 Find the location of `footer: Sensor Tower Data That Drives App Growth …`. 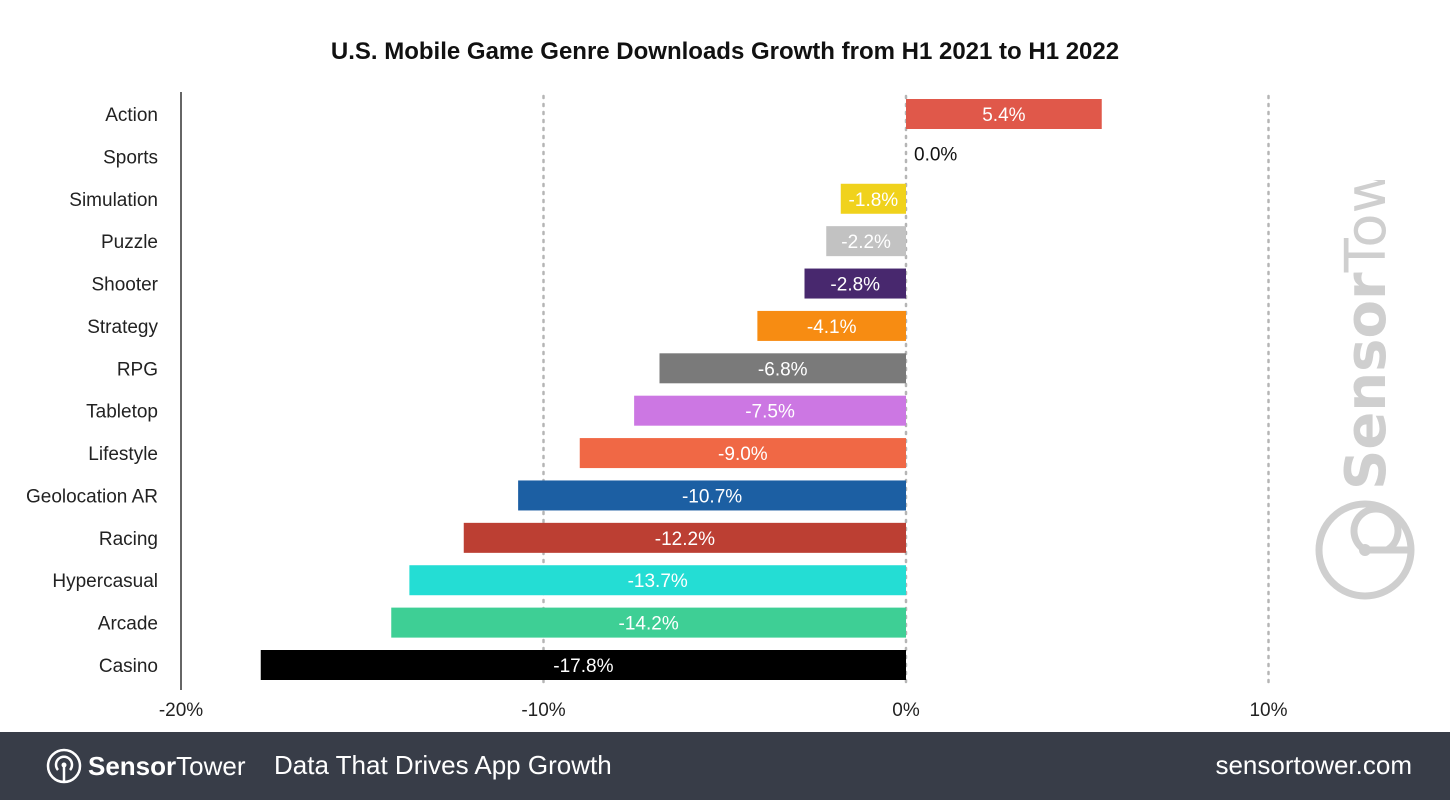

footer: Sensor Tower Data That Drives App Growth … is located at coordinates (725, 766).